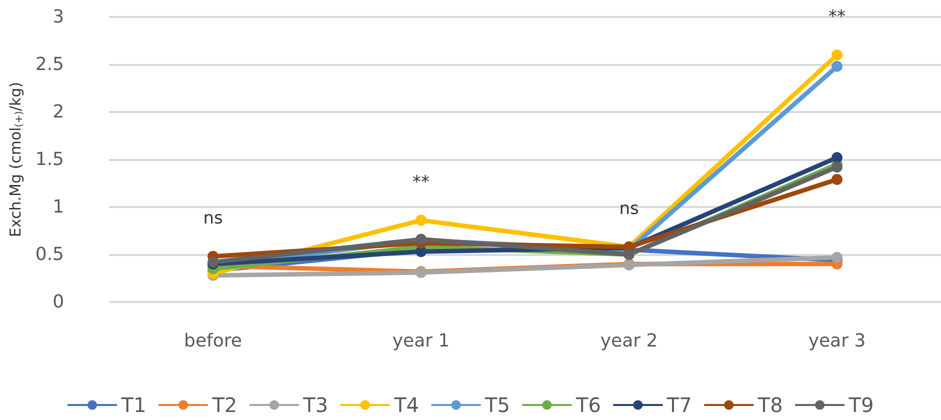 The width and height of the screenshot is (941, 420). I want to click on y-tick-label: 2.5, so click(49, 64).